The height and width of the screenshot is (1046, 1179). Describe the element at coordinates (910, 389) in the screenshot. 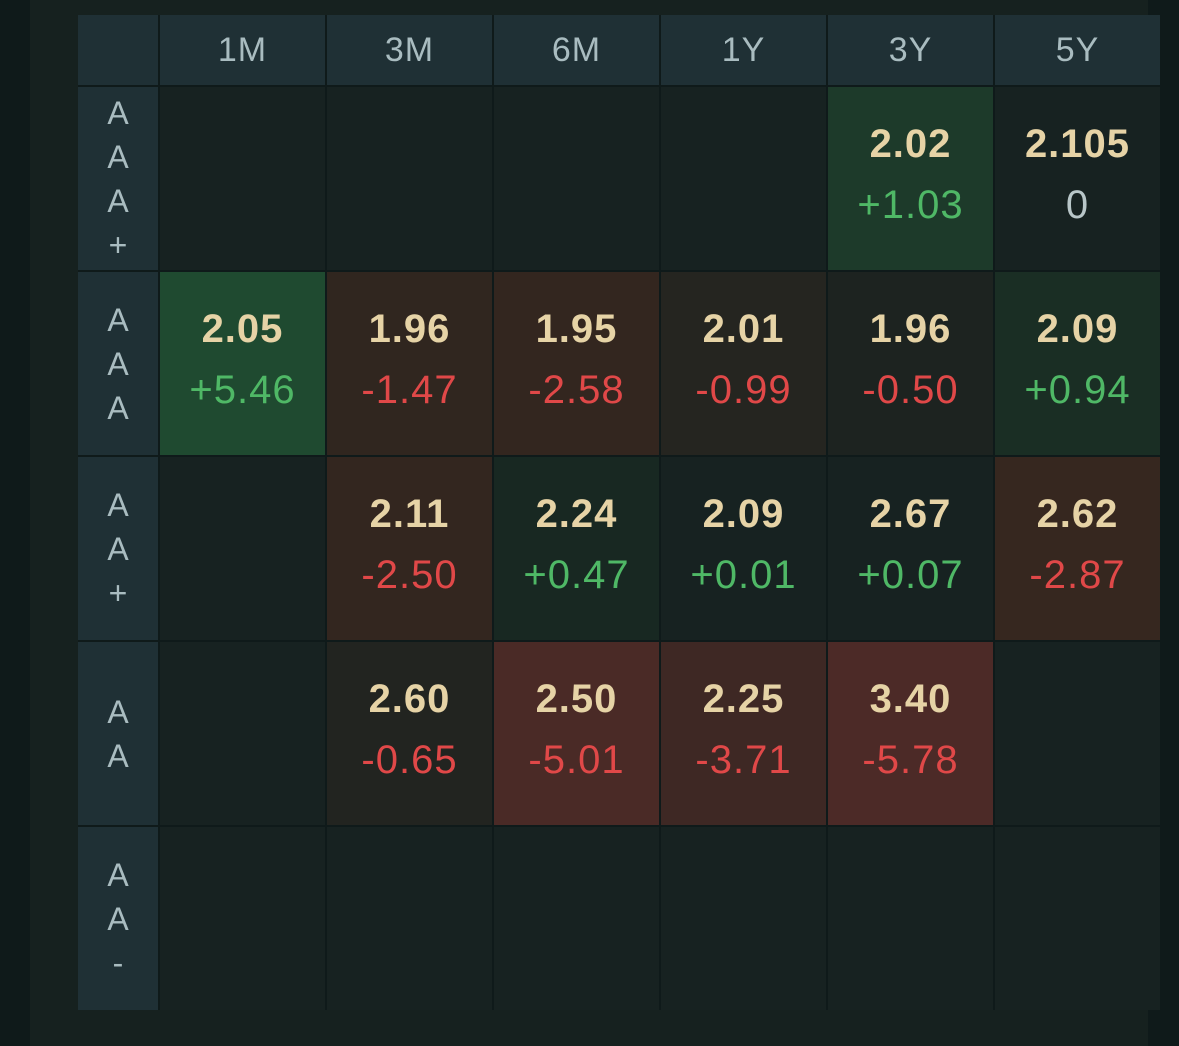

I see `cell-change: -0.50` at that location.